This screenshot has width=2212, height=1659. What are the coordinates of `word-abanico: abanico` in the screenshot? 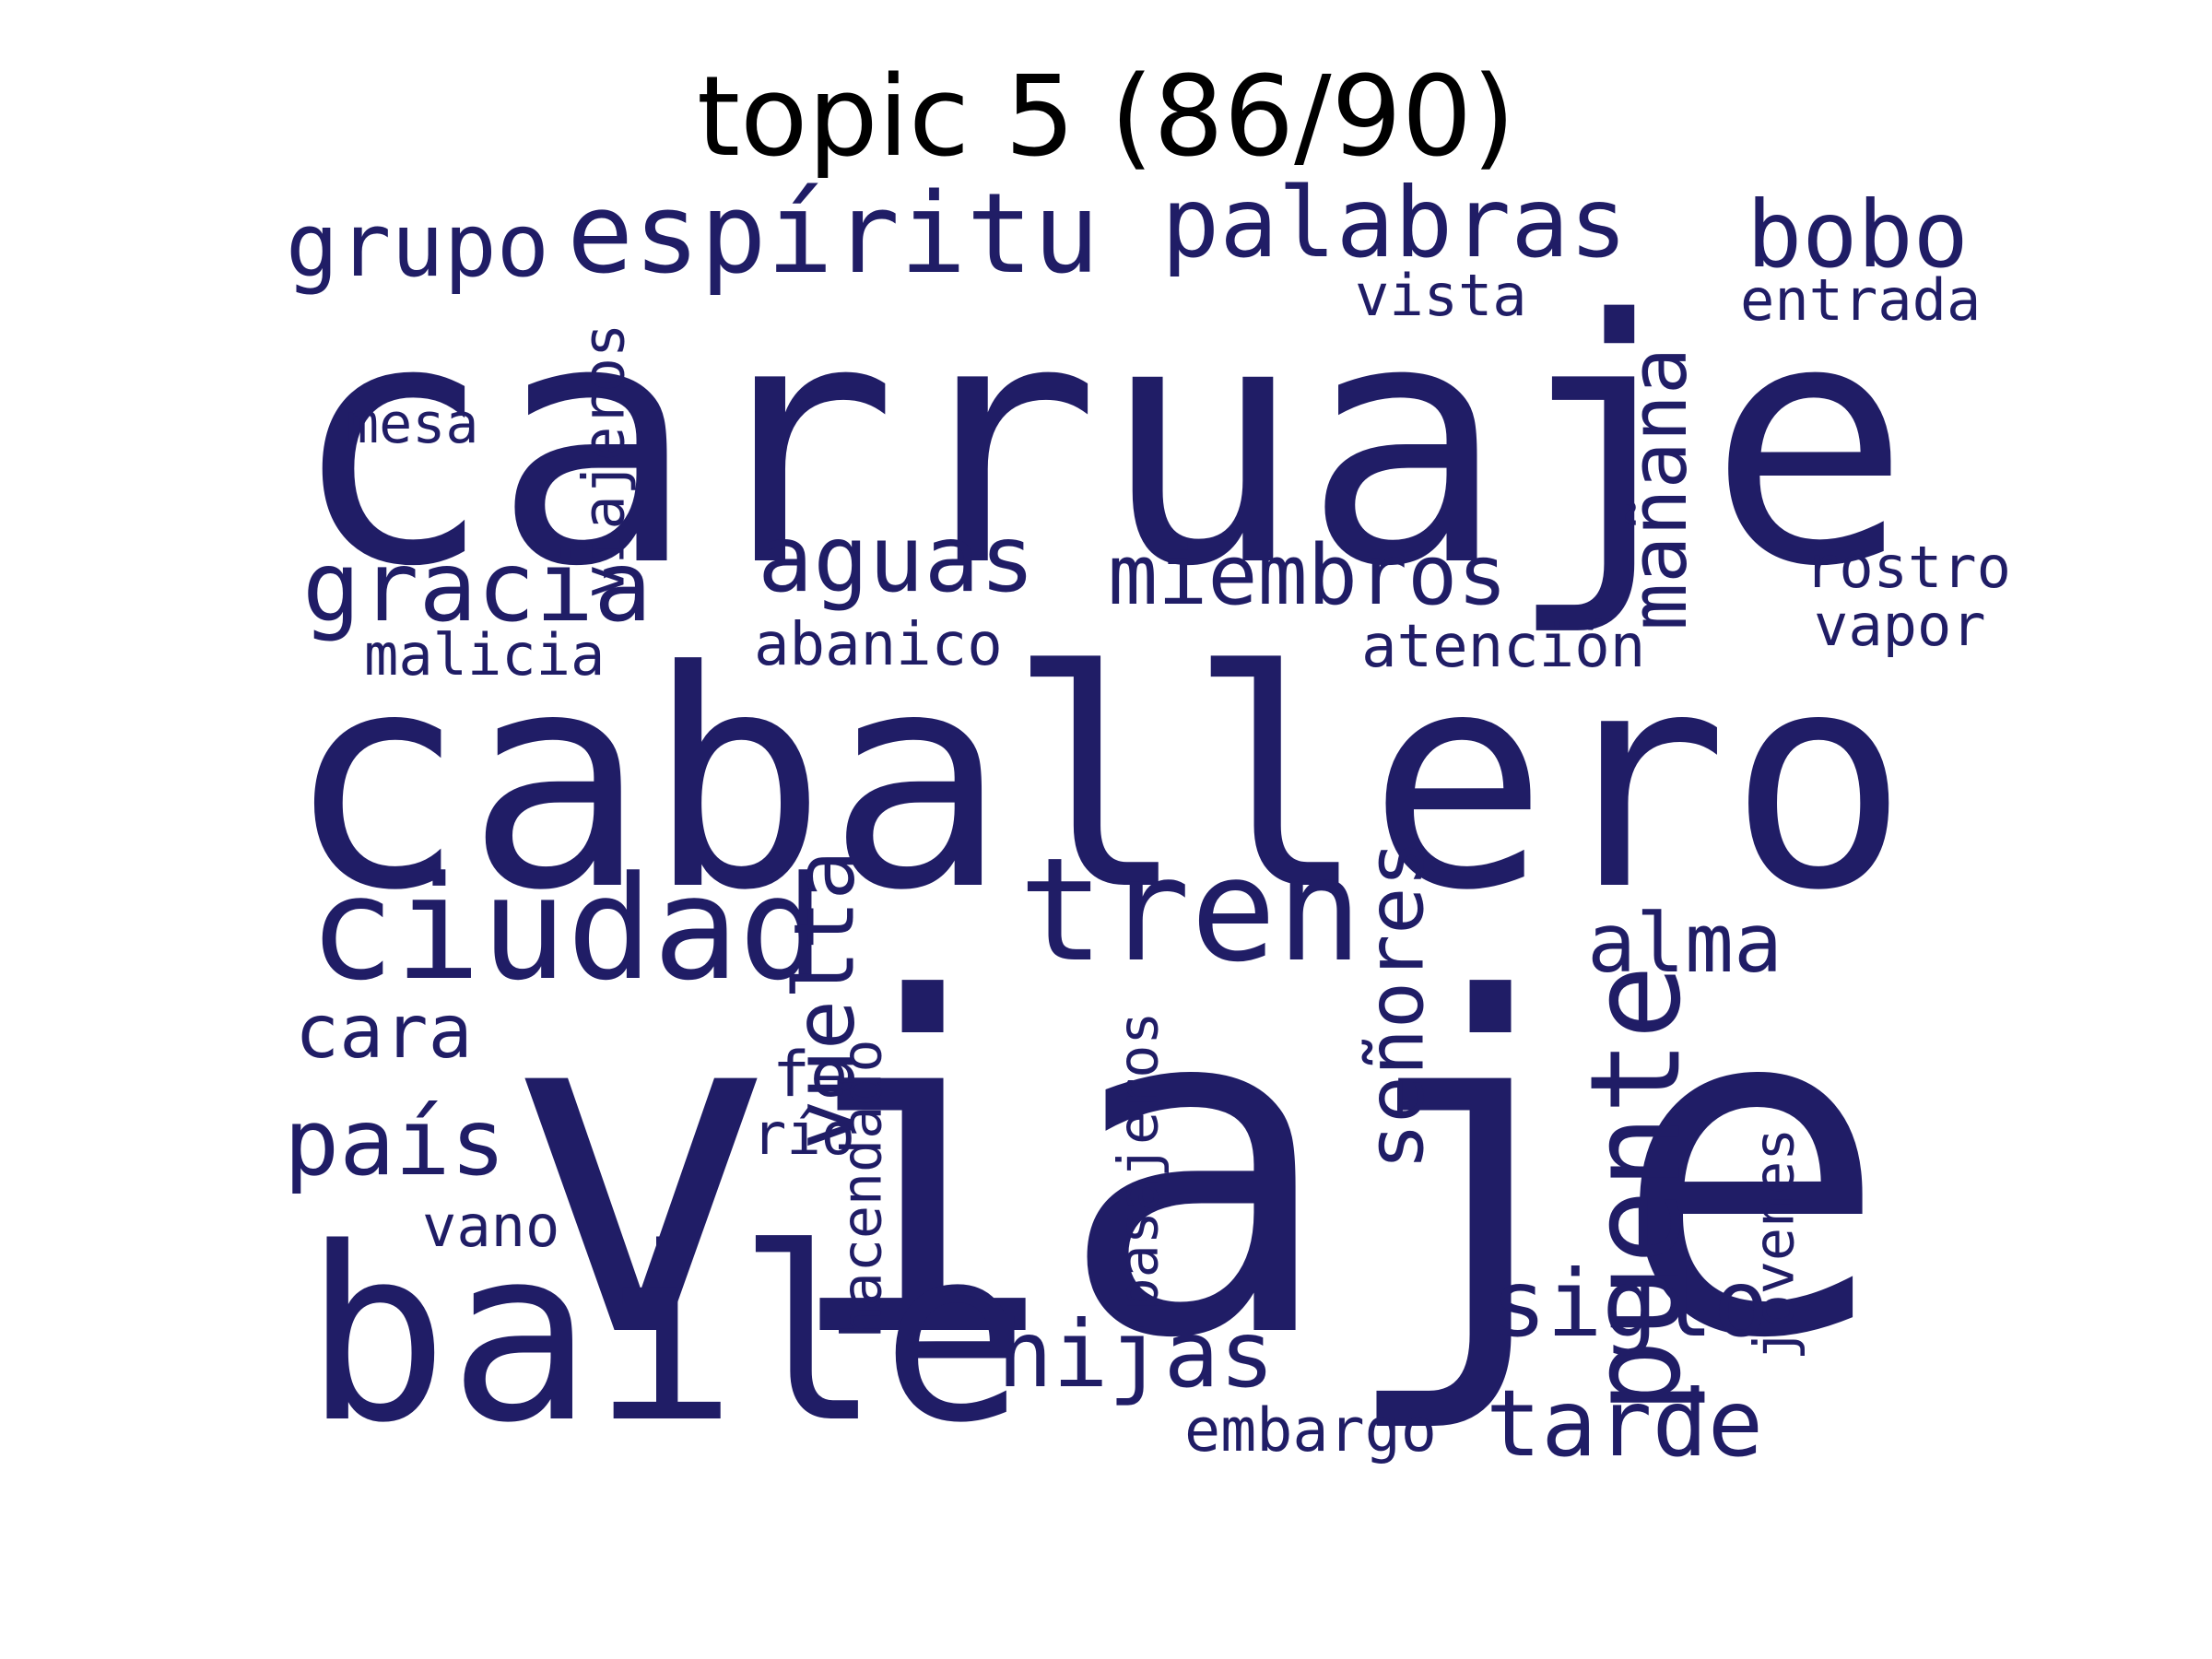 It's located at (878, 645).